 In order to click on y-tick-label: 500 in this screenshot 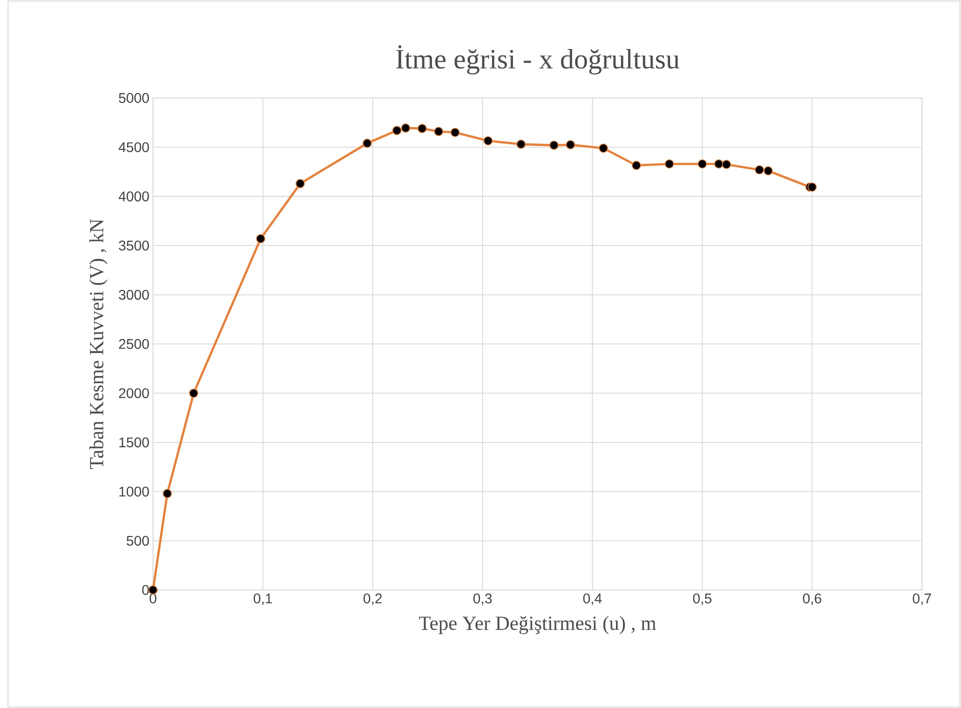, I will do `click(137, 541)`.